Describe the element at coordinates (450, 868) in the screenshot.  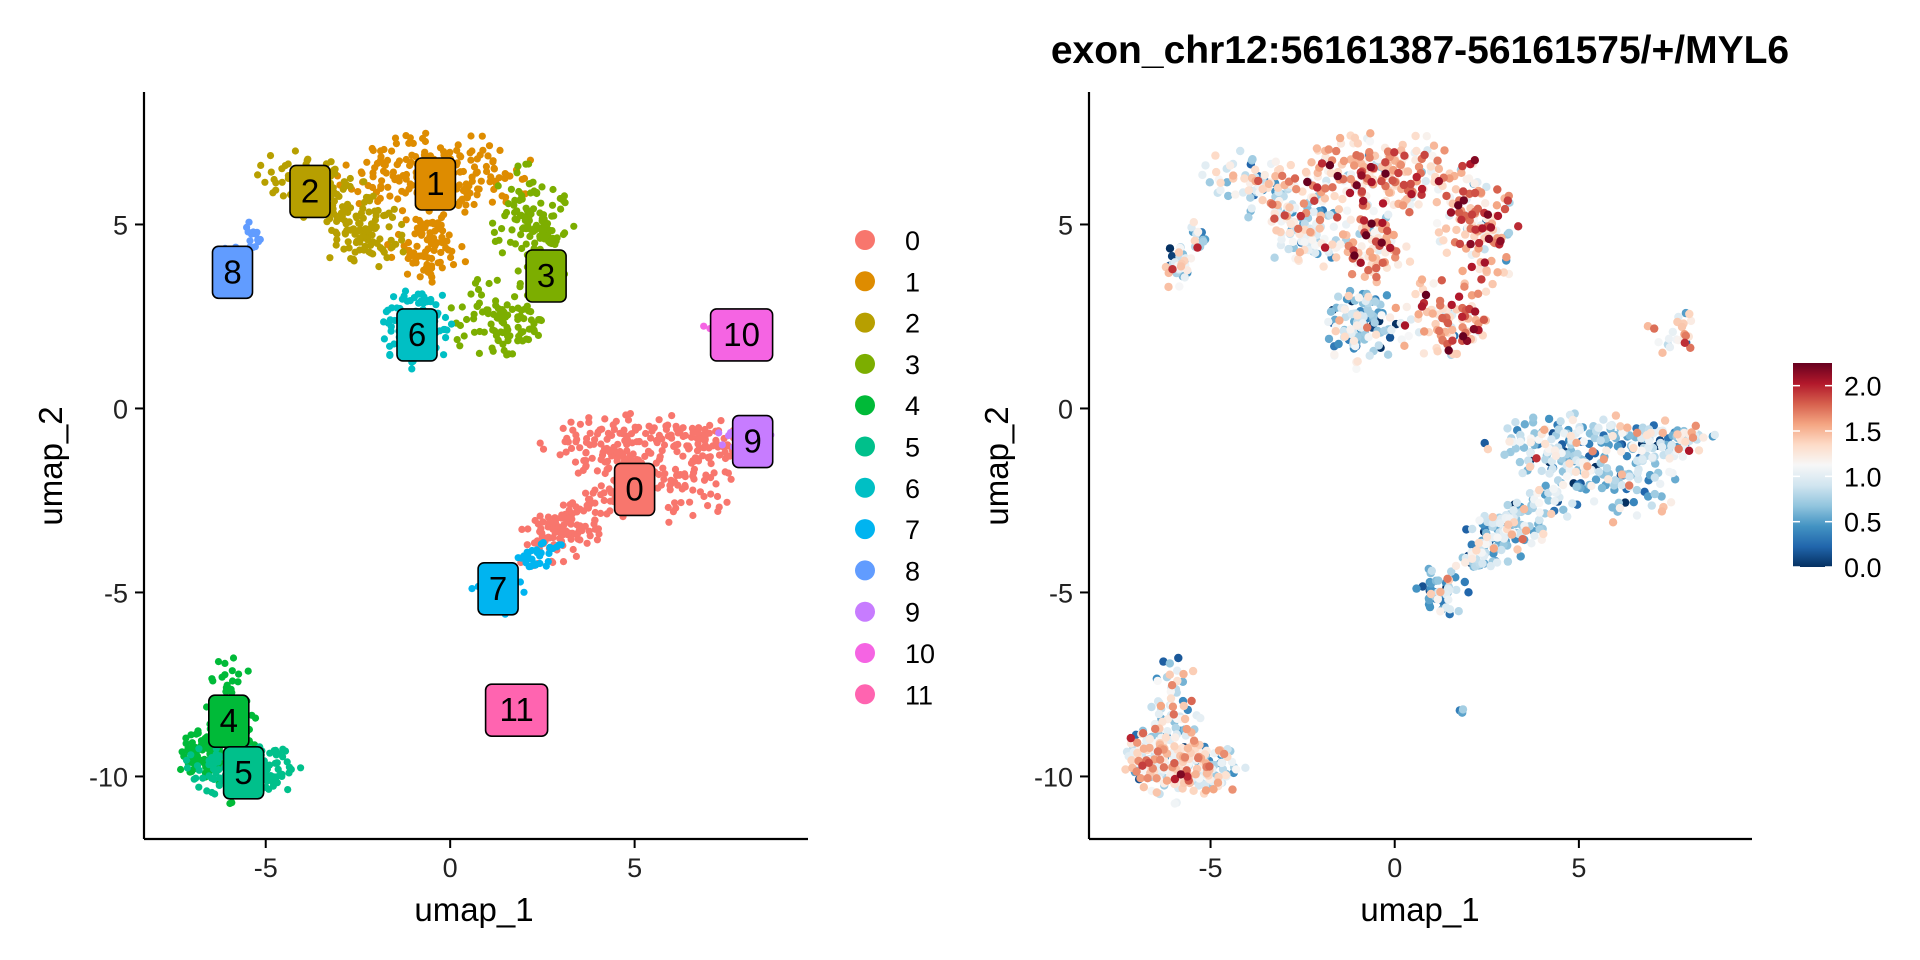
I see `x-tick-label: 0` at that location.